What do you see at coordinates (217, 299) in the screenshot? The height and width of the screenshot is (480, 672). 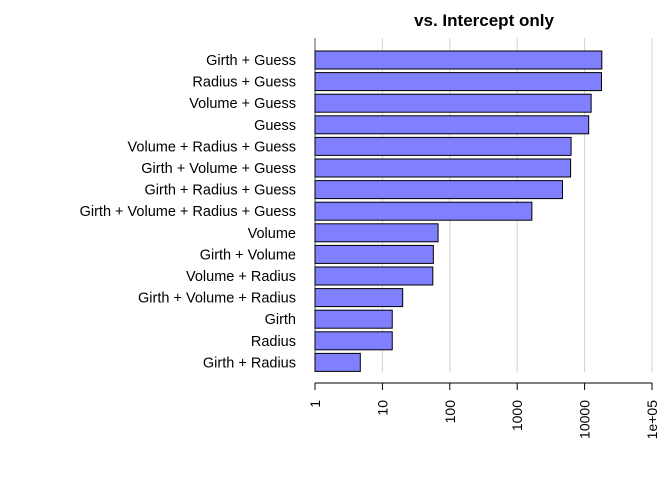 I see `category-label: Girth + Volume + Radius` at bounding box center [217, 299].